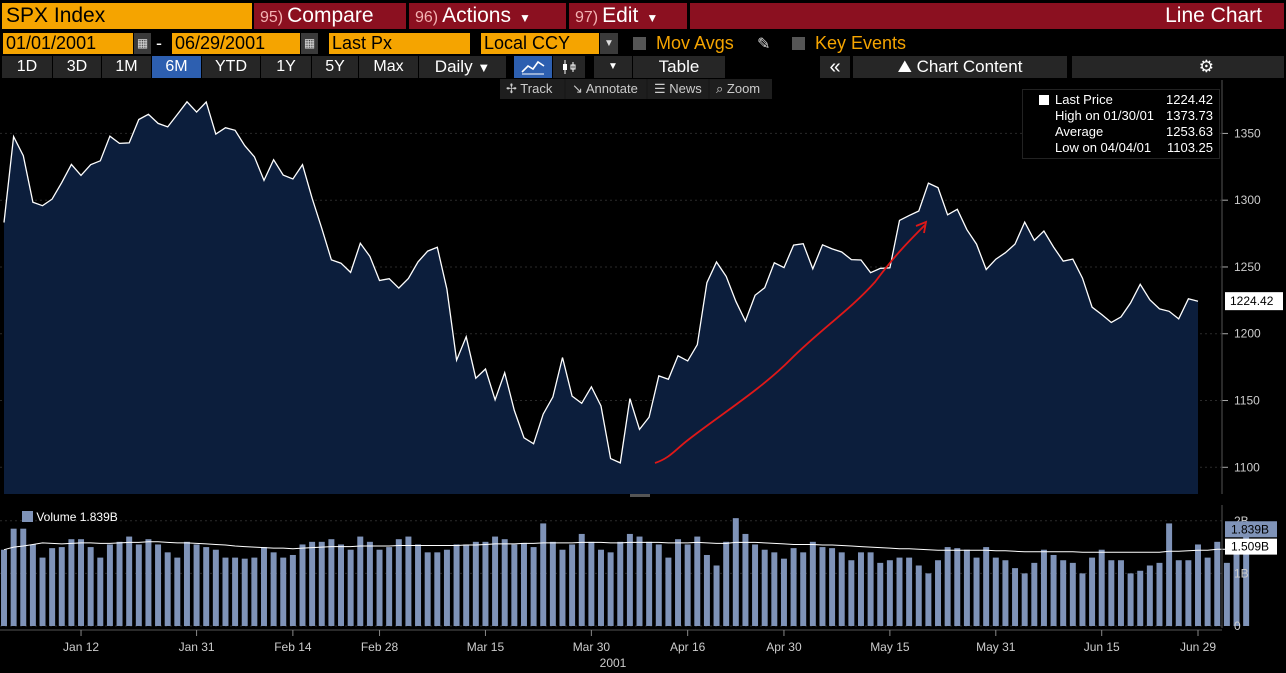 The image size is (1286, 673). What do you see at coordinates (688, 647) in the screenshot?
I see `x-tick-label: Apr 16` at bounding box center [688, 647].